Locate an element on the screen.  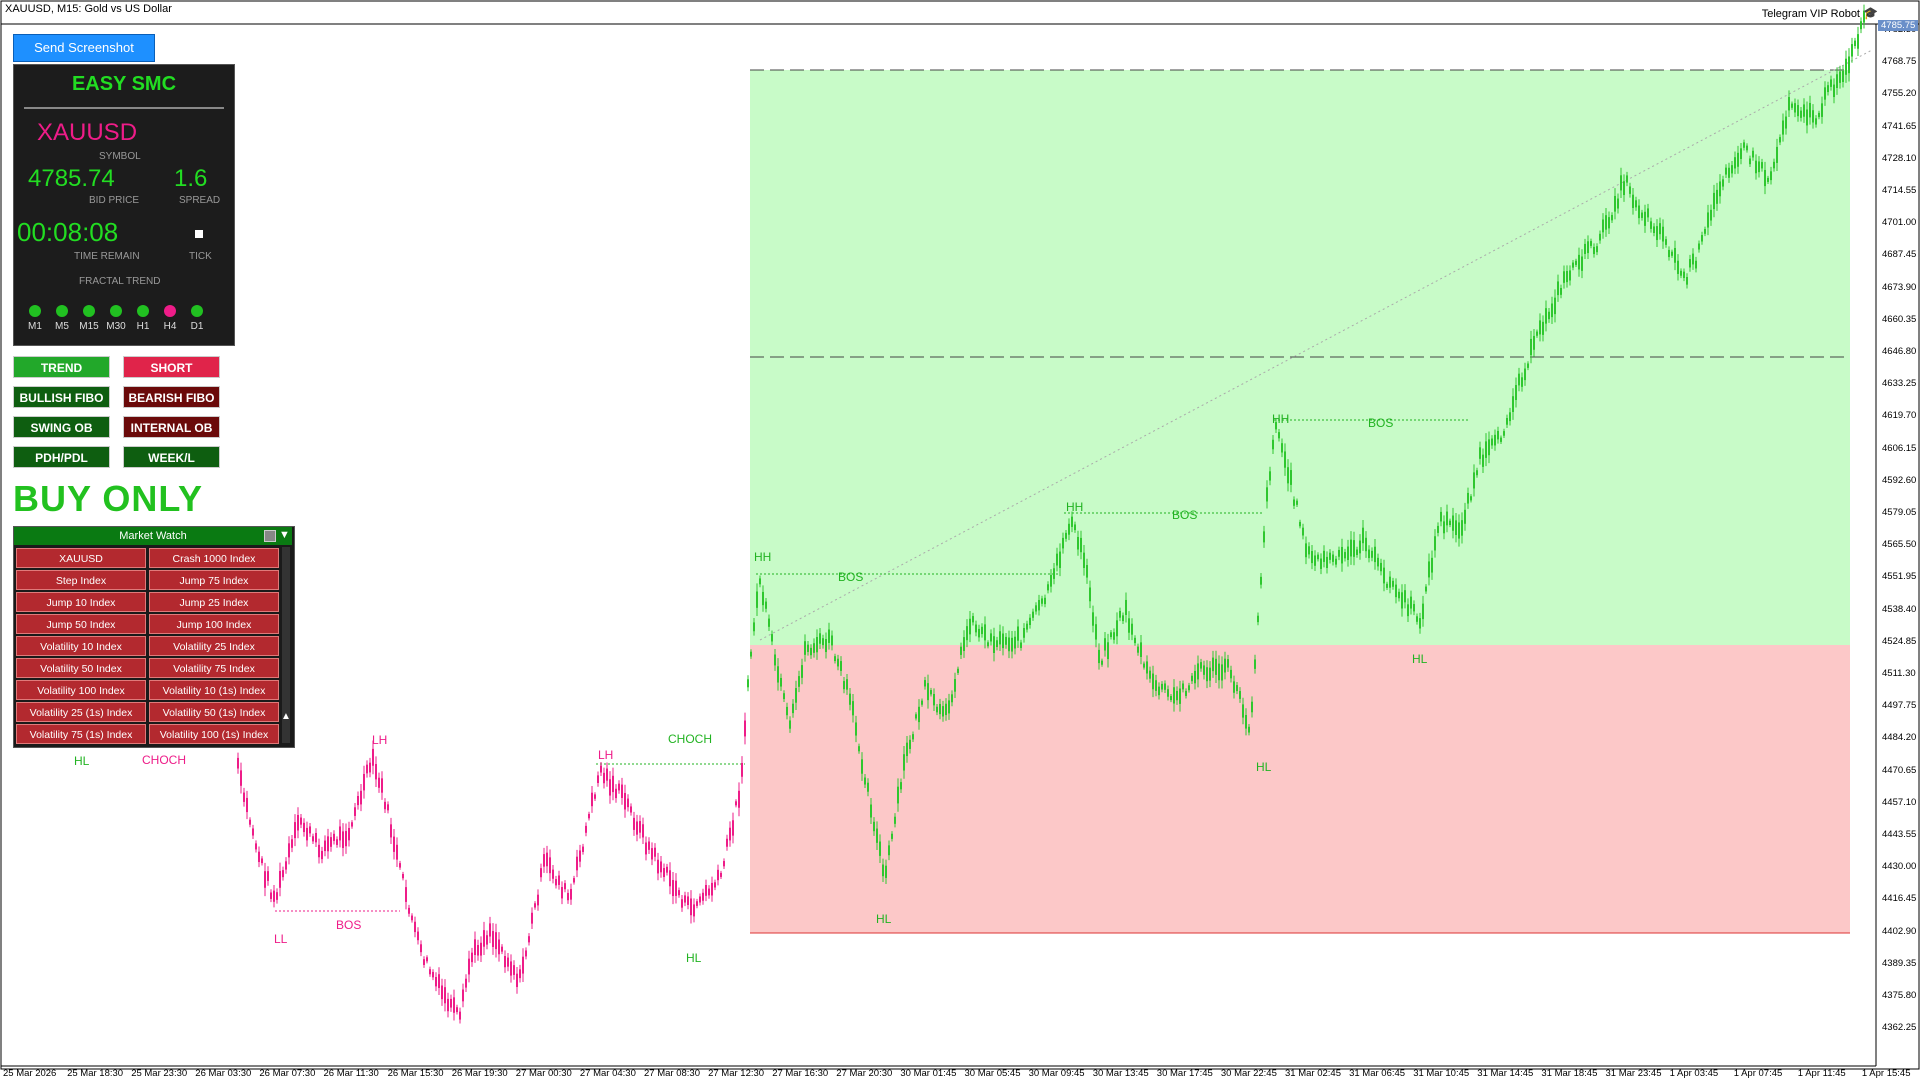
time-tick-label: 31 Mar 14:45 is located at coordinates (1505, 1073).